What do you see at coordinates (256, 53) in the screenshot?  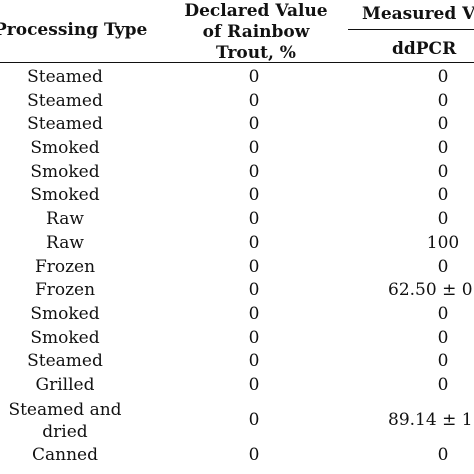 I see `header-declared-line-3: Trout, %` at bounding box center [256, 53].